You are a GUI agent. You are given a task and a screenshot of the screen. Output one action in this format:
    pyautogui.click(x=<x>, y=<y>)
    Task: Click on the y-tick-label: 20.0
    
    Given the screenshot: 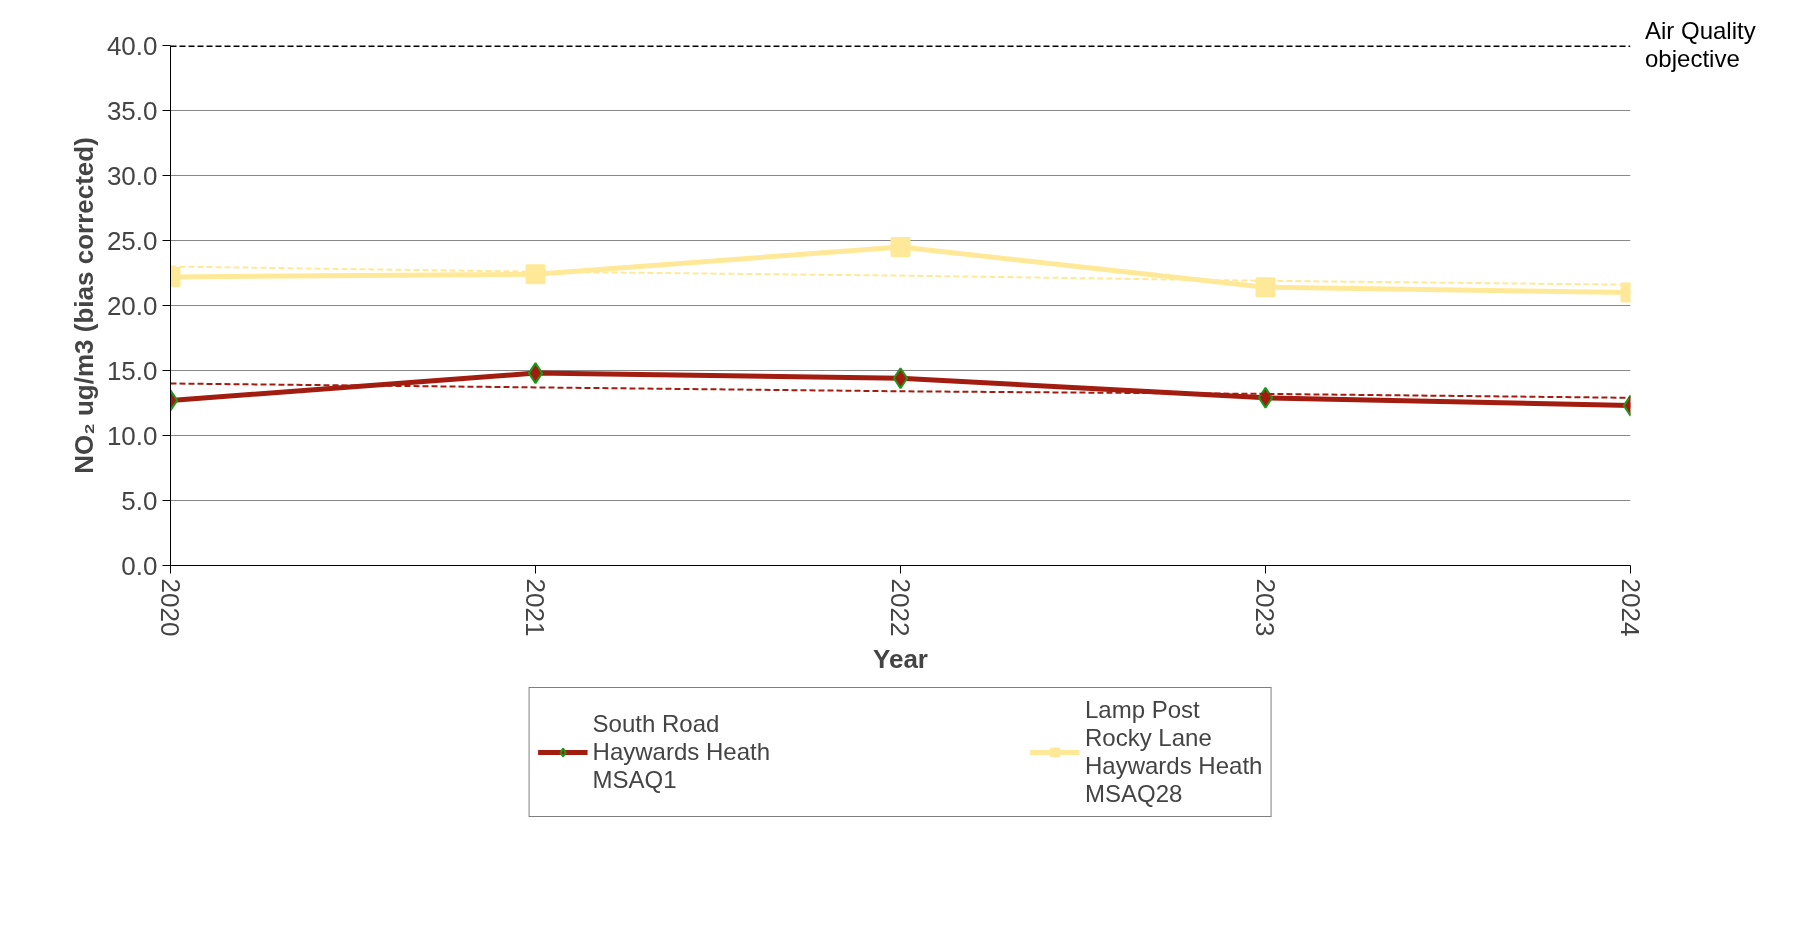 What is the action you would take?
    pyautogui.click(x=132, y=305)
    